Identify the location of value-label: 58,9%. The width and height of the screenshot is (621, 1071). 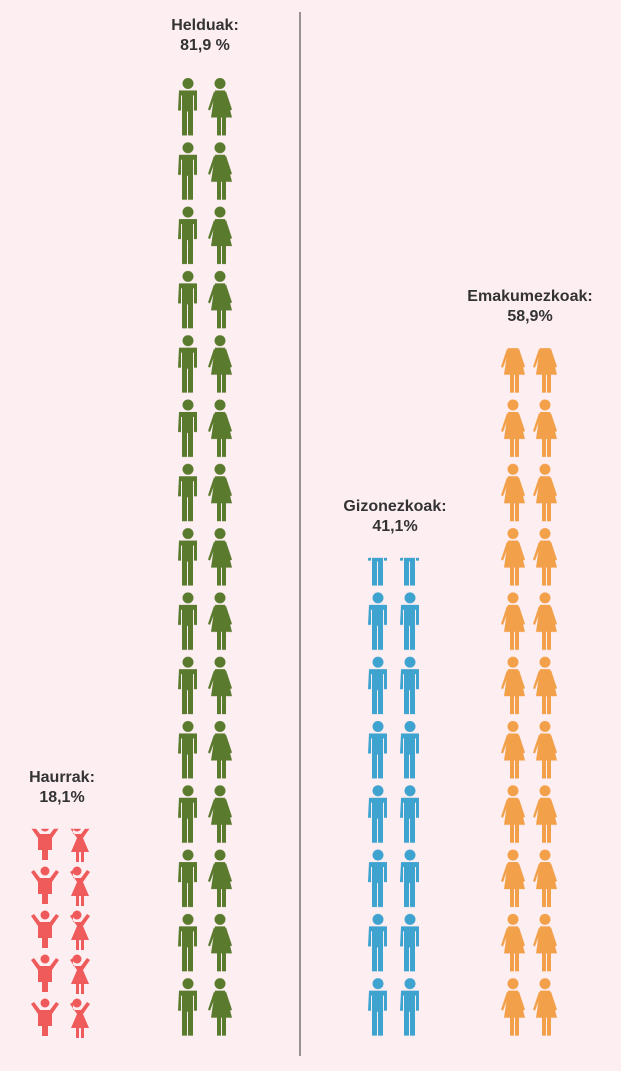
(529, 316).